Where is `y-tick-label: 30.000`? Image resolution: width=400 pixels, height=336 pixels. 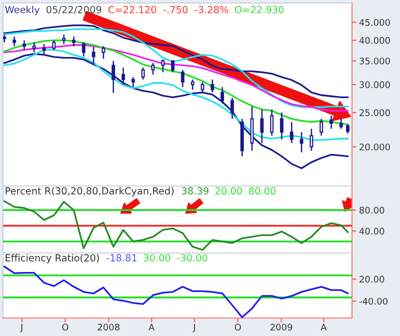 y-tick-label: 30.000 is located at coordinates (375, 84).